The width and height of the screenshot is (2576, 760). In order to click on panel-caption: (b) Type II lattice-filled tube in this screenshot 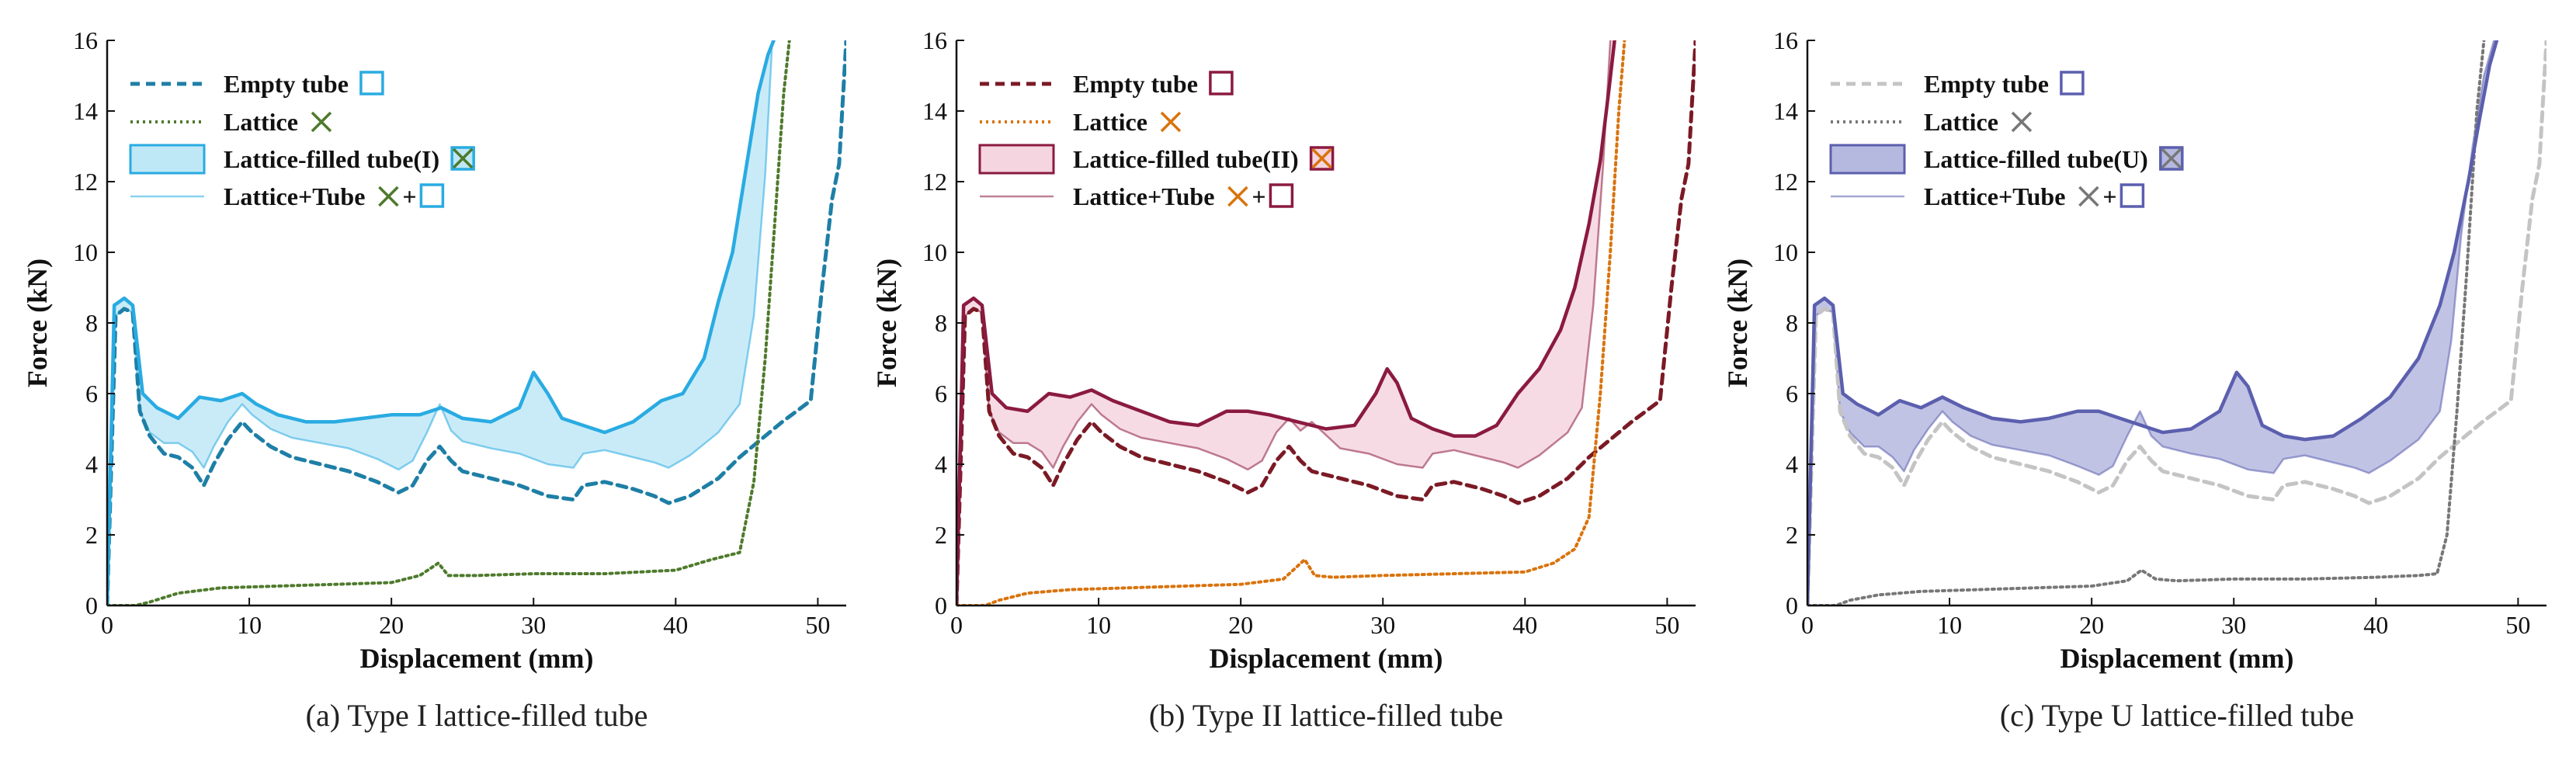, I will do `click(1326, 716)`.